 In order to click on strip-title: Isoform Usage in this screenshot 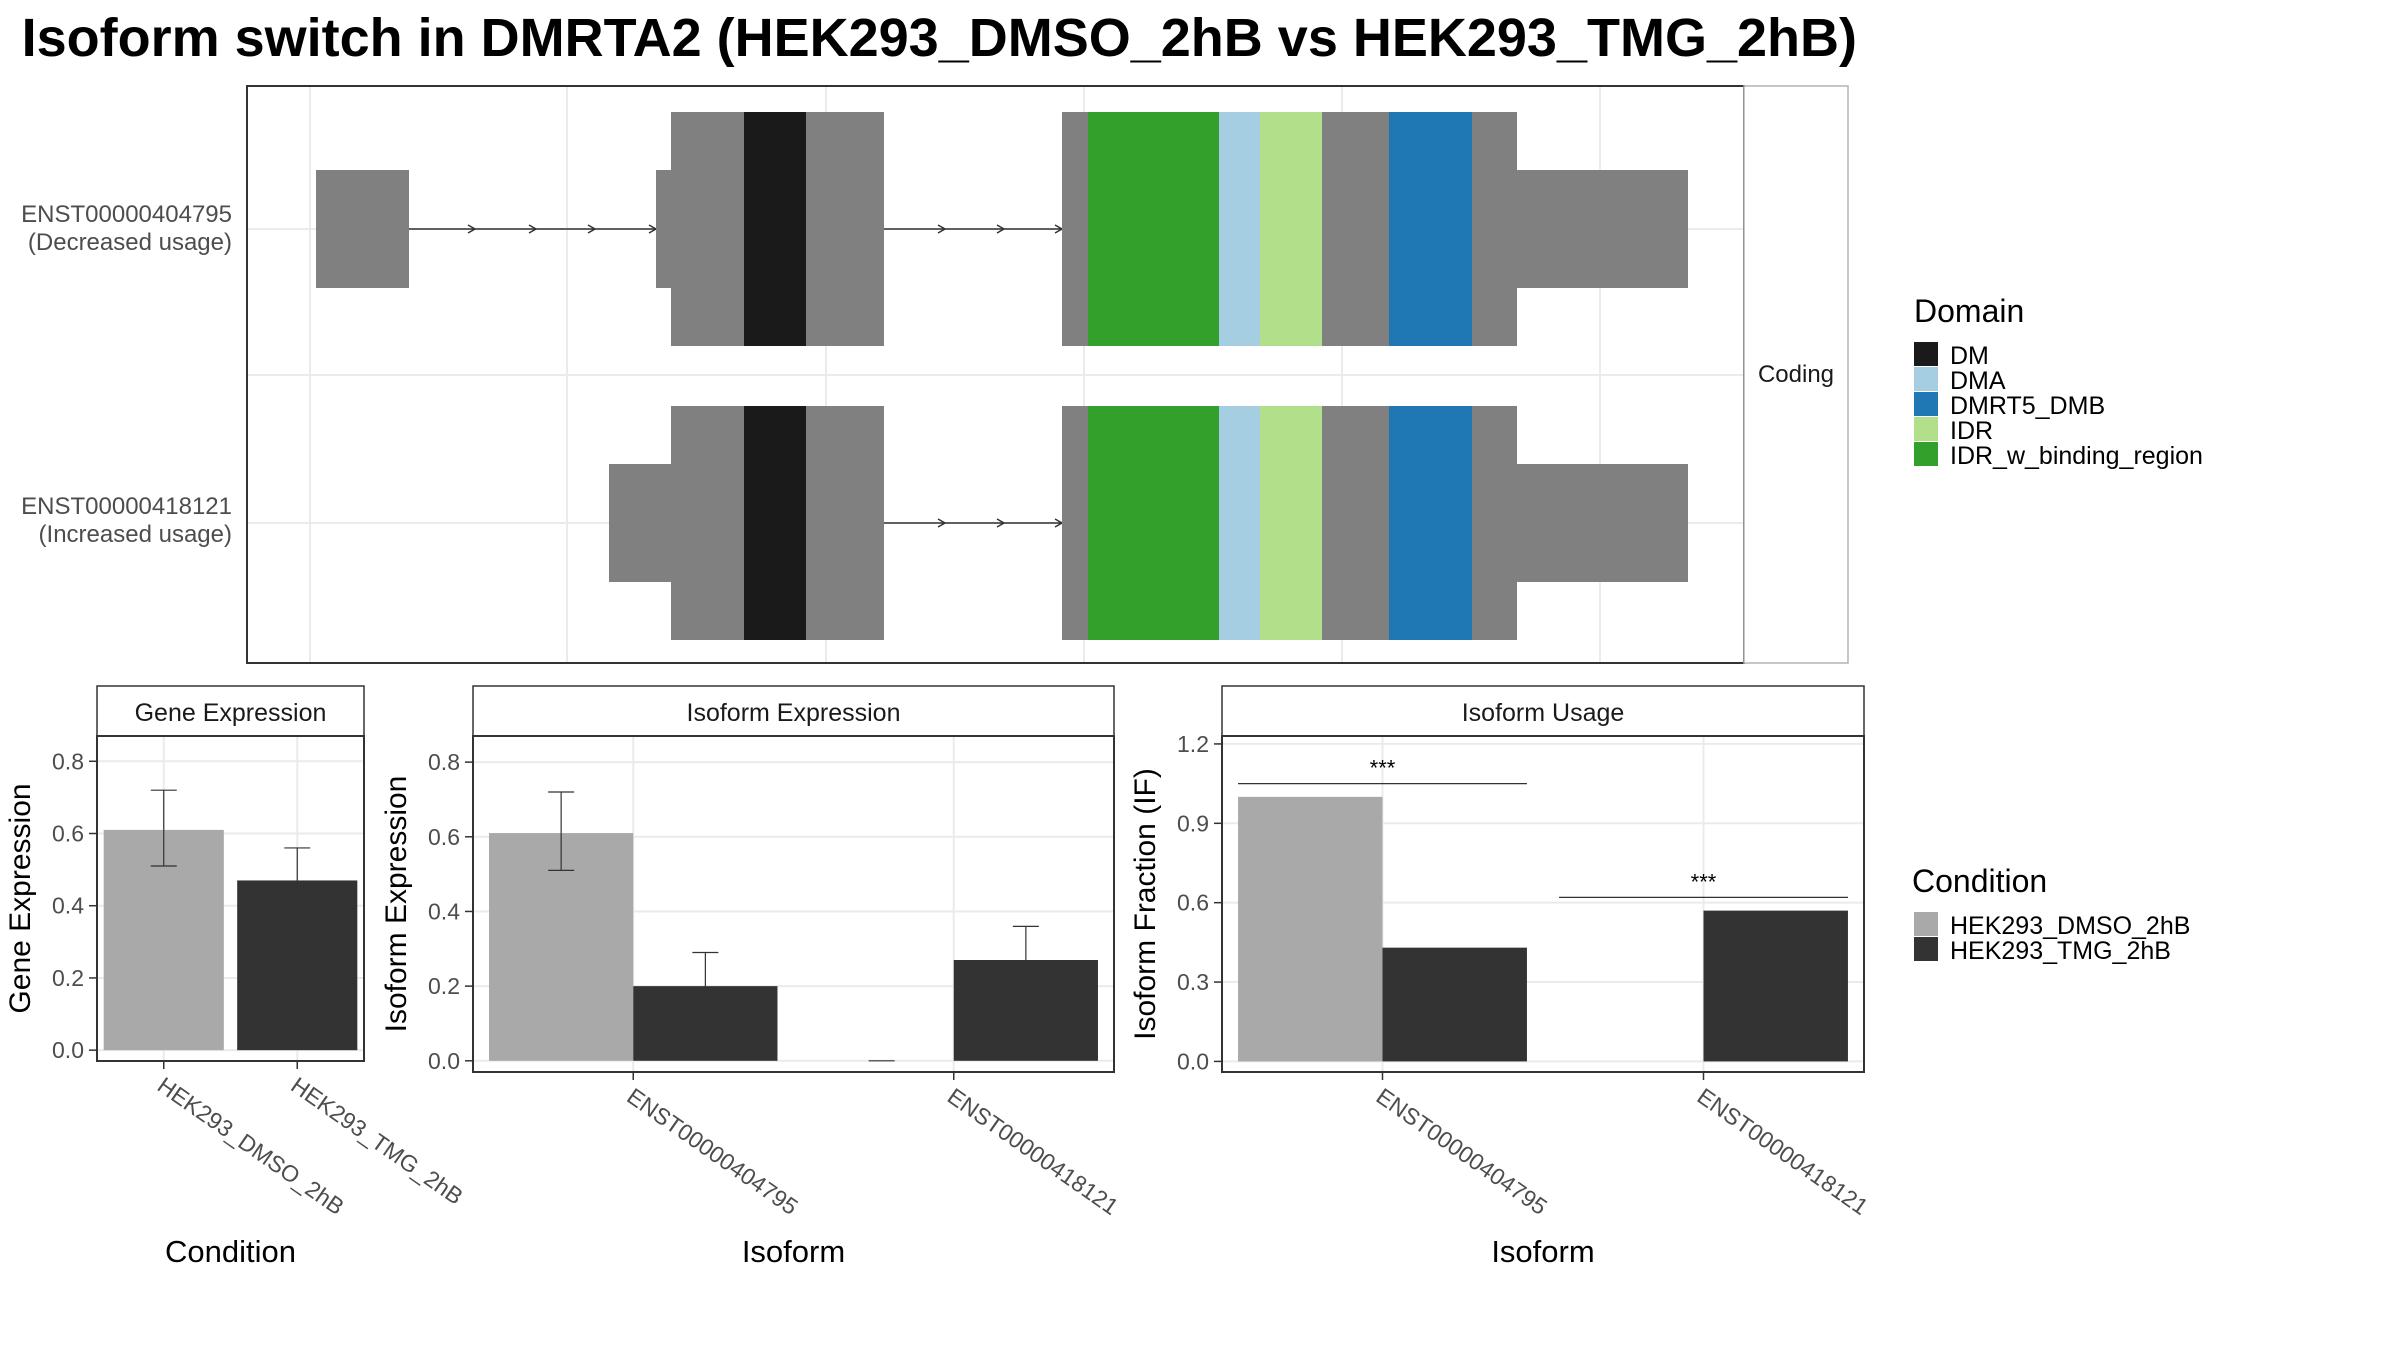, I will do `click(1543, 713)`.